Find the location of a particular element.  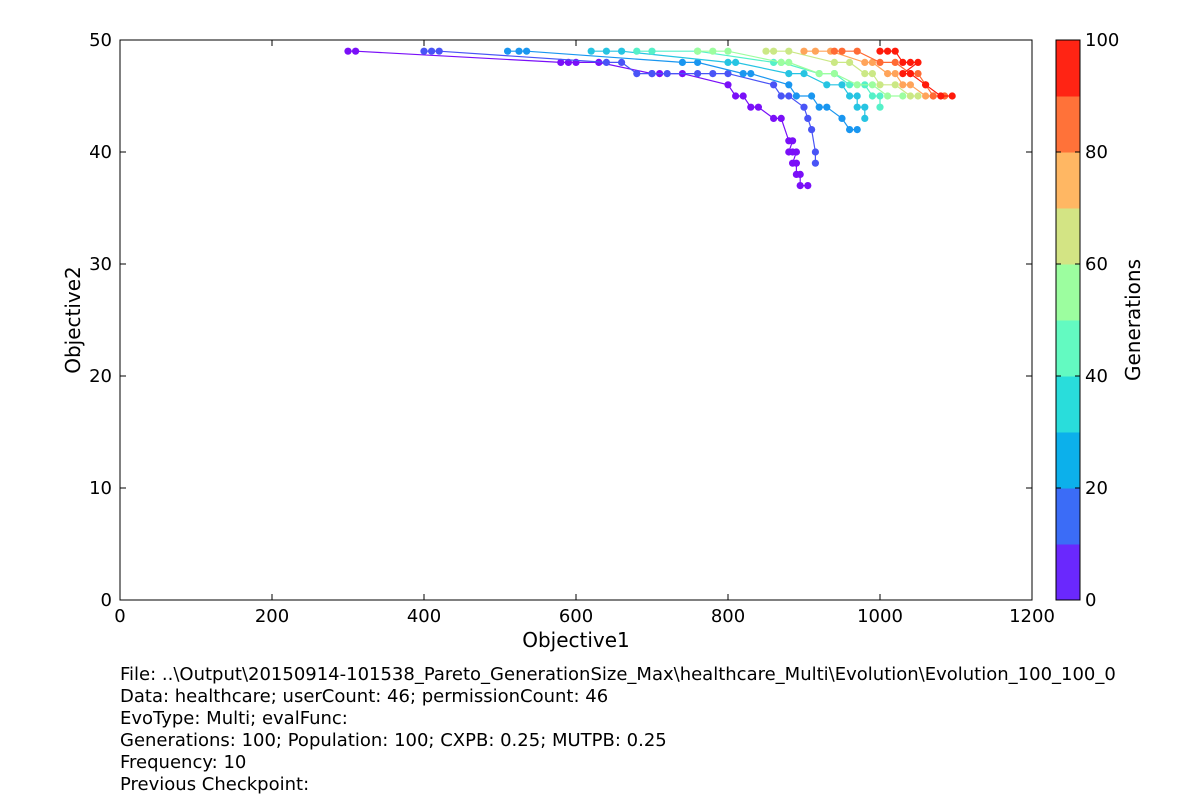

y-axis-label: Objective2 is located at coordinates (73, 320).